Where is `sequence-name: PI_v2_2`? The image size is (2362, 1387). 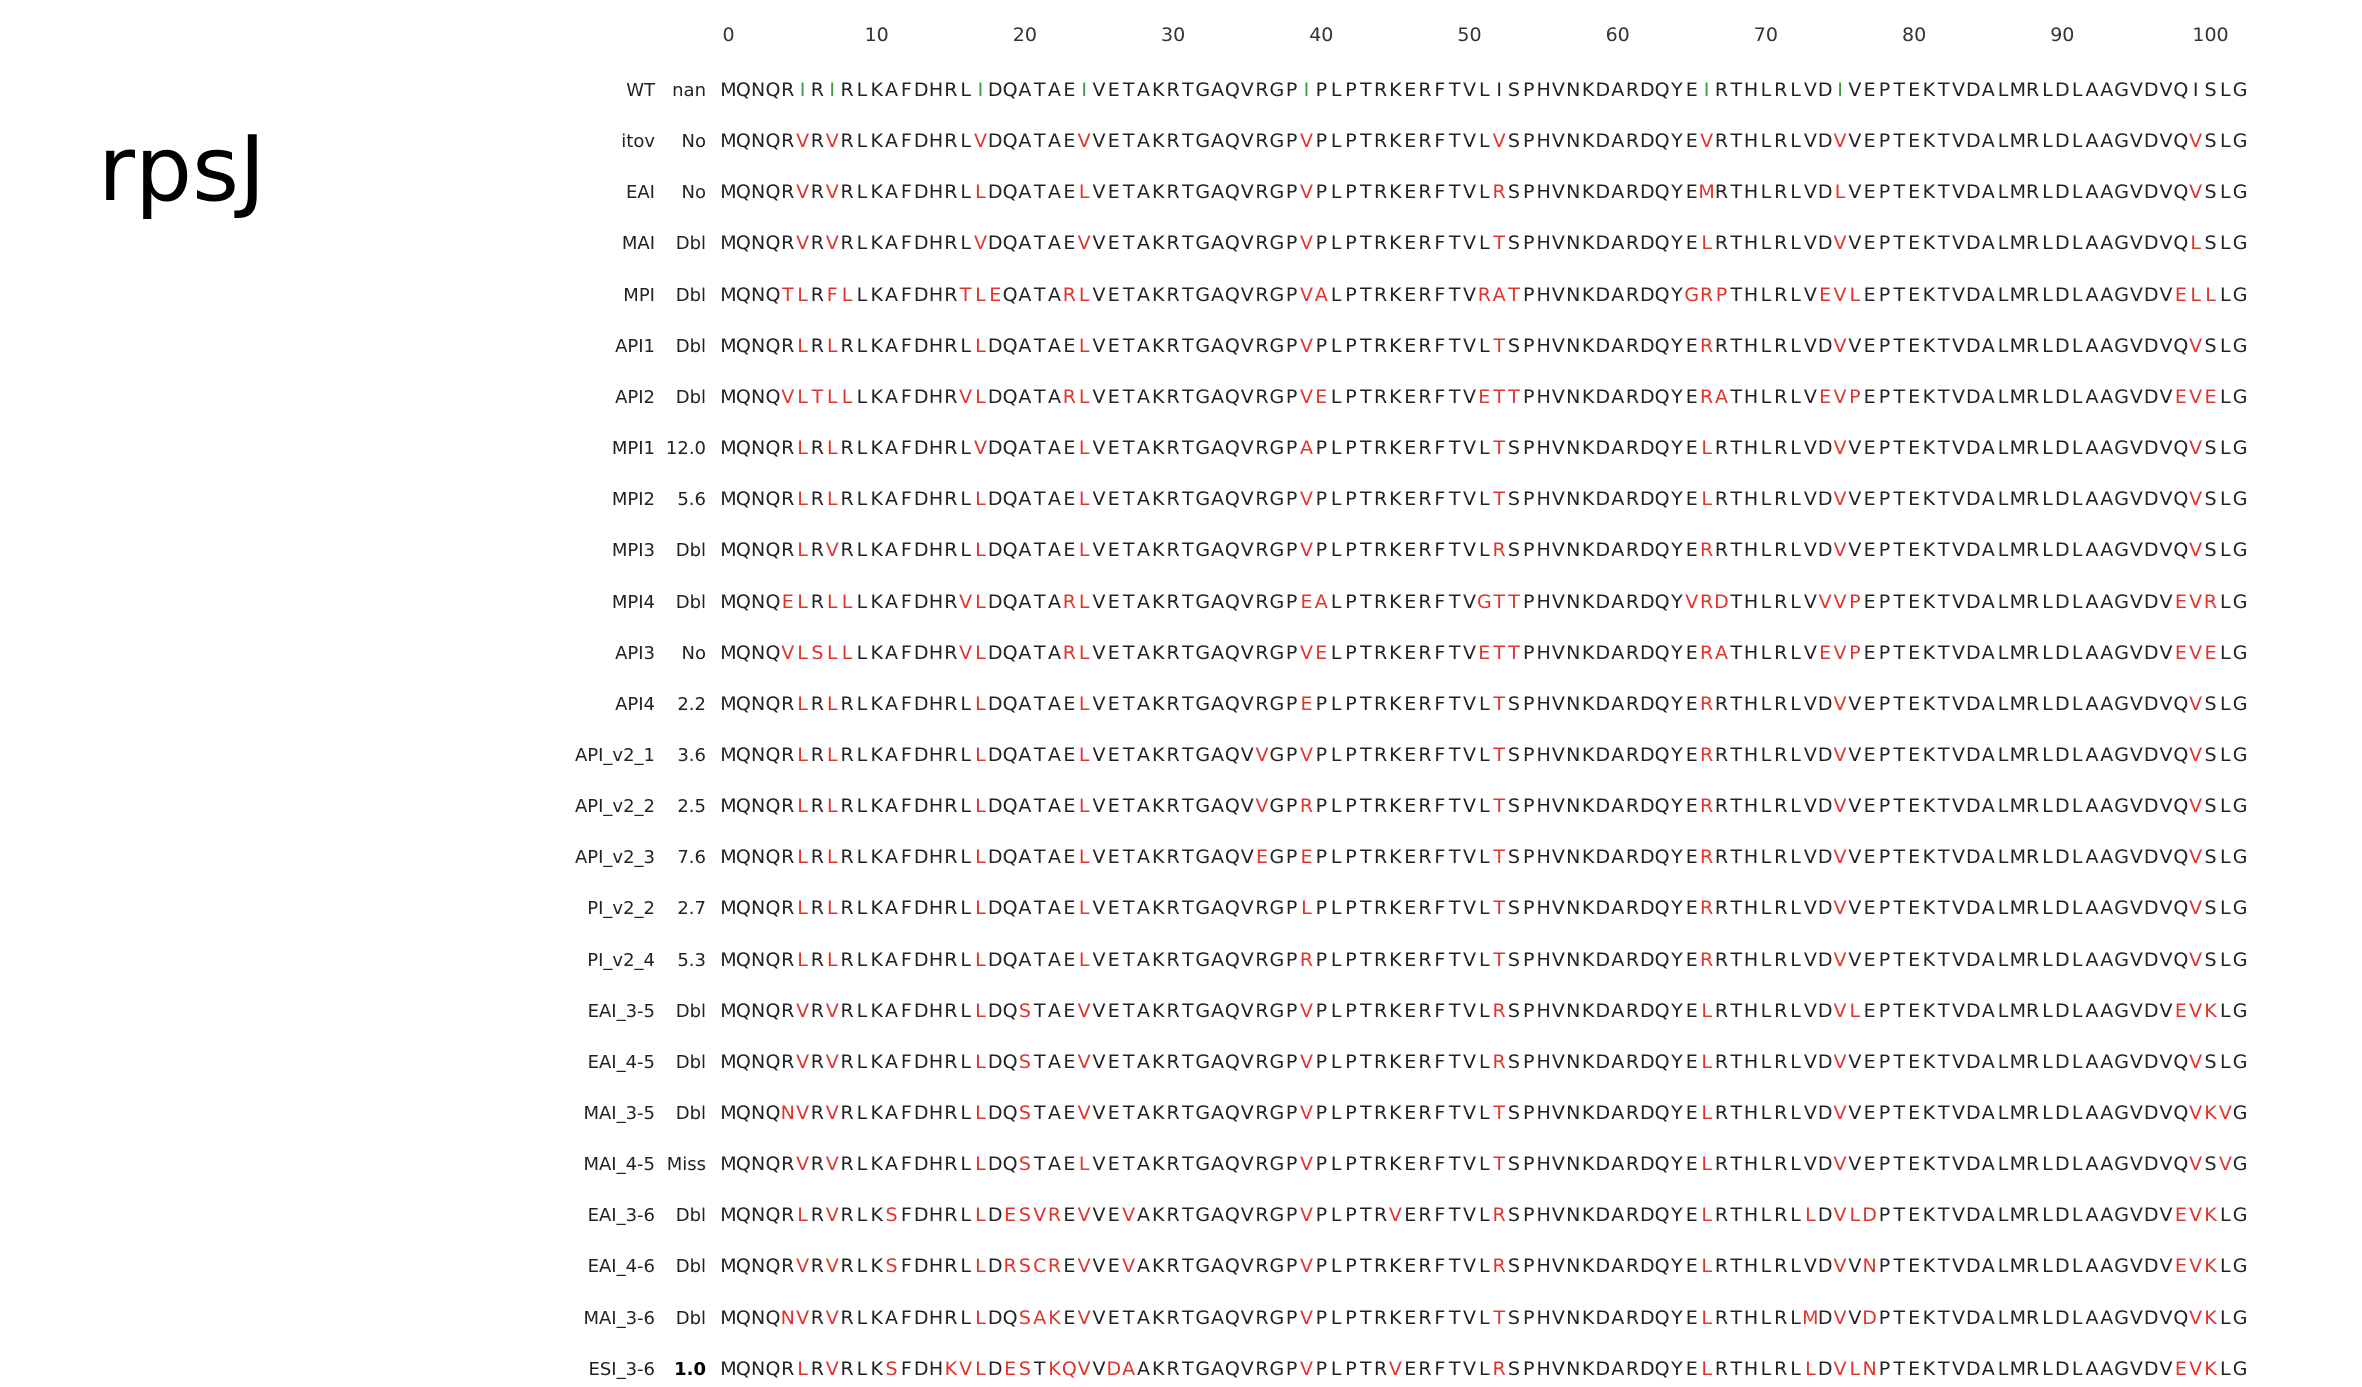
sequence-name: PI_v2_2 is located at coordinates (621, 909).